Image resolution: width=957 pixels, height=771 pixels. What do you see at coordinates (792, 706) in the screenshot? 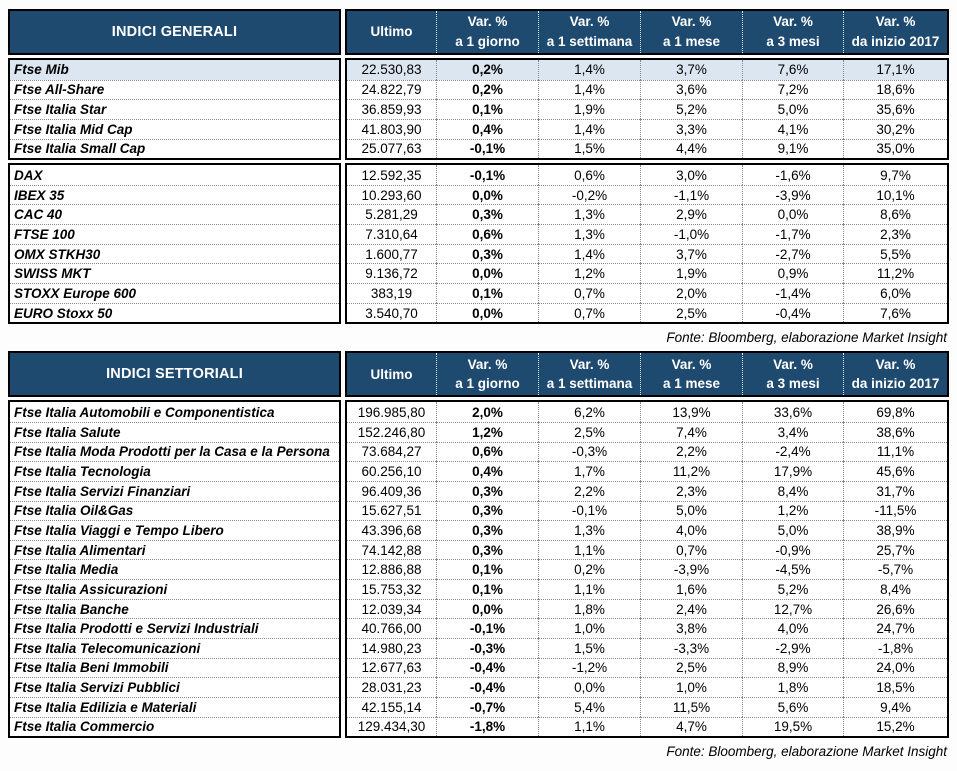
I see `cell-value: 5,6%` at bounding box center [792, 706].